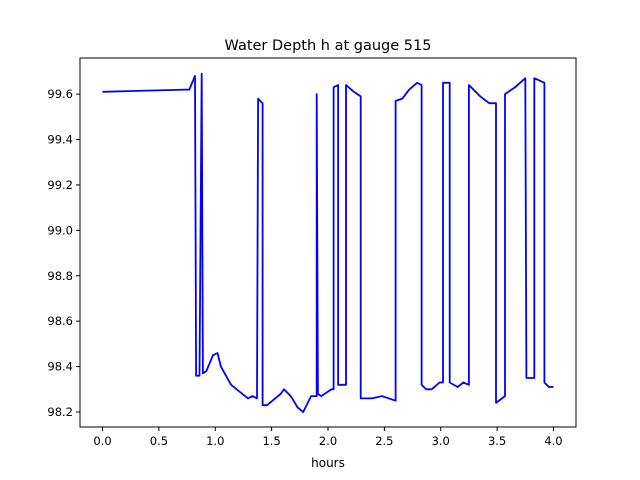  Describe the element at coordinates (60, 94) in the screenshot. I see `y-tick-label: 99.6` at that location.